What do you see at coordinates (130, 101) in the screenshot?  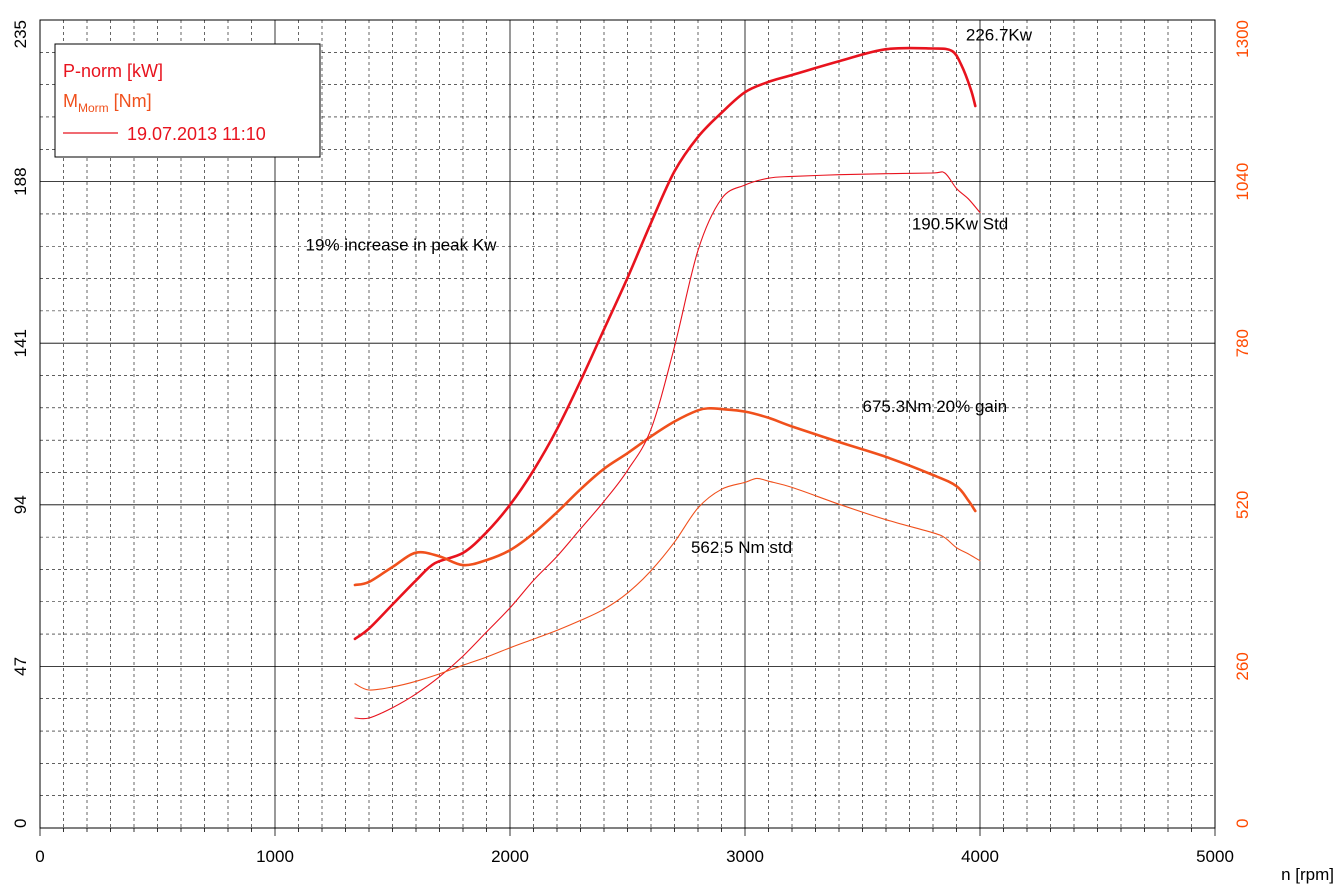 I see `legend-torque-unit: [Nm]` at bounding box center [130, 101].